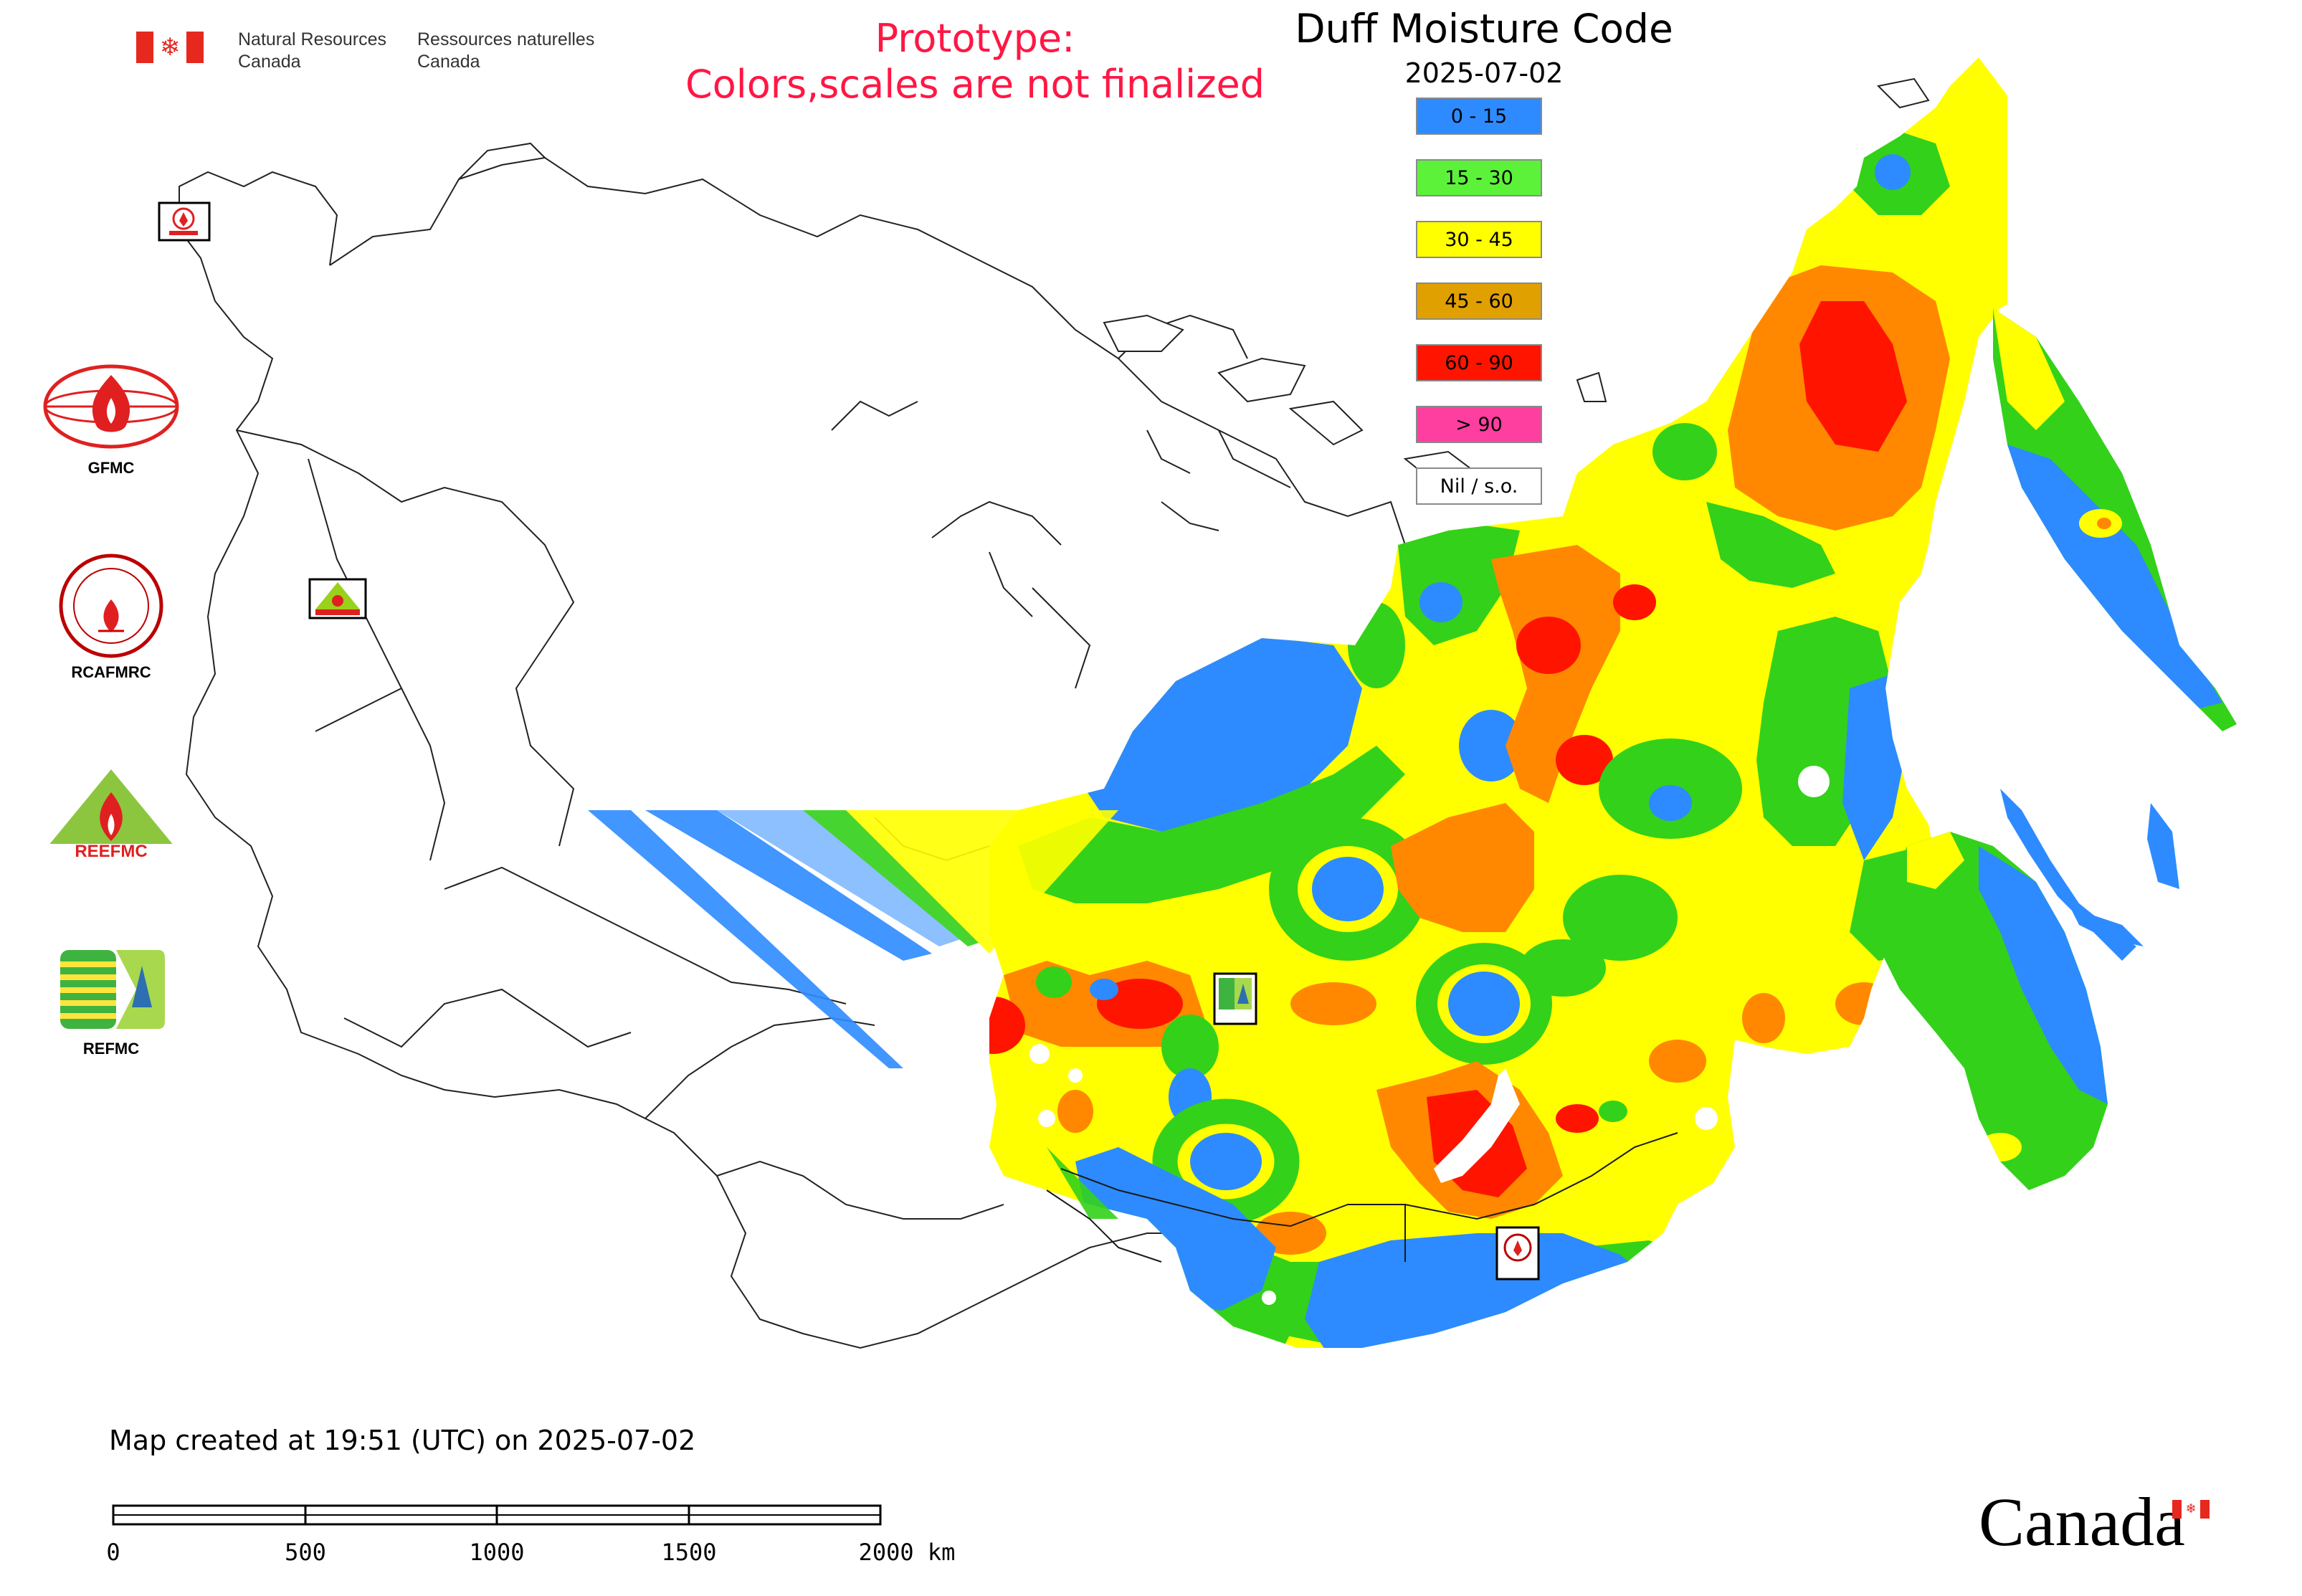 This screenshot has height=1596, width=2302. I want to click on nrcan-english: Natural Resources Canada, so click(312, 51).